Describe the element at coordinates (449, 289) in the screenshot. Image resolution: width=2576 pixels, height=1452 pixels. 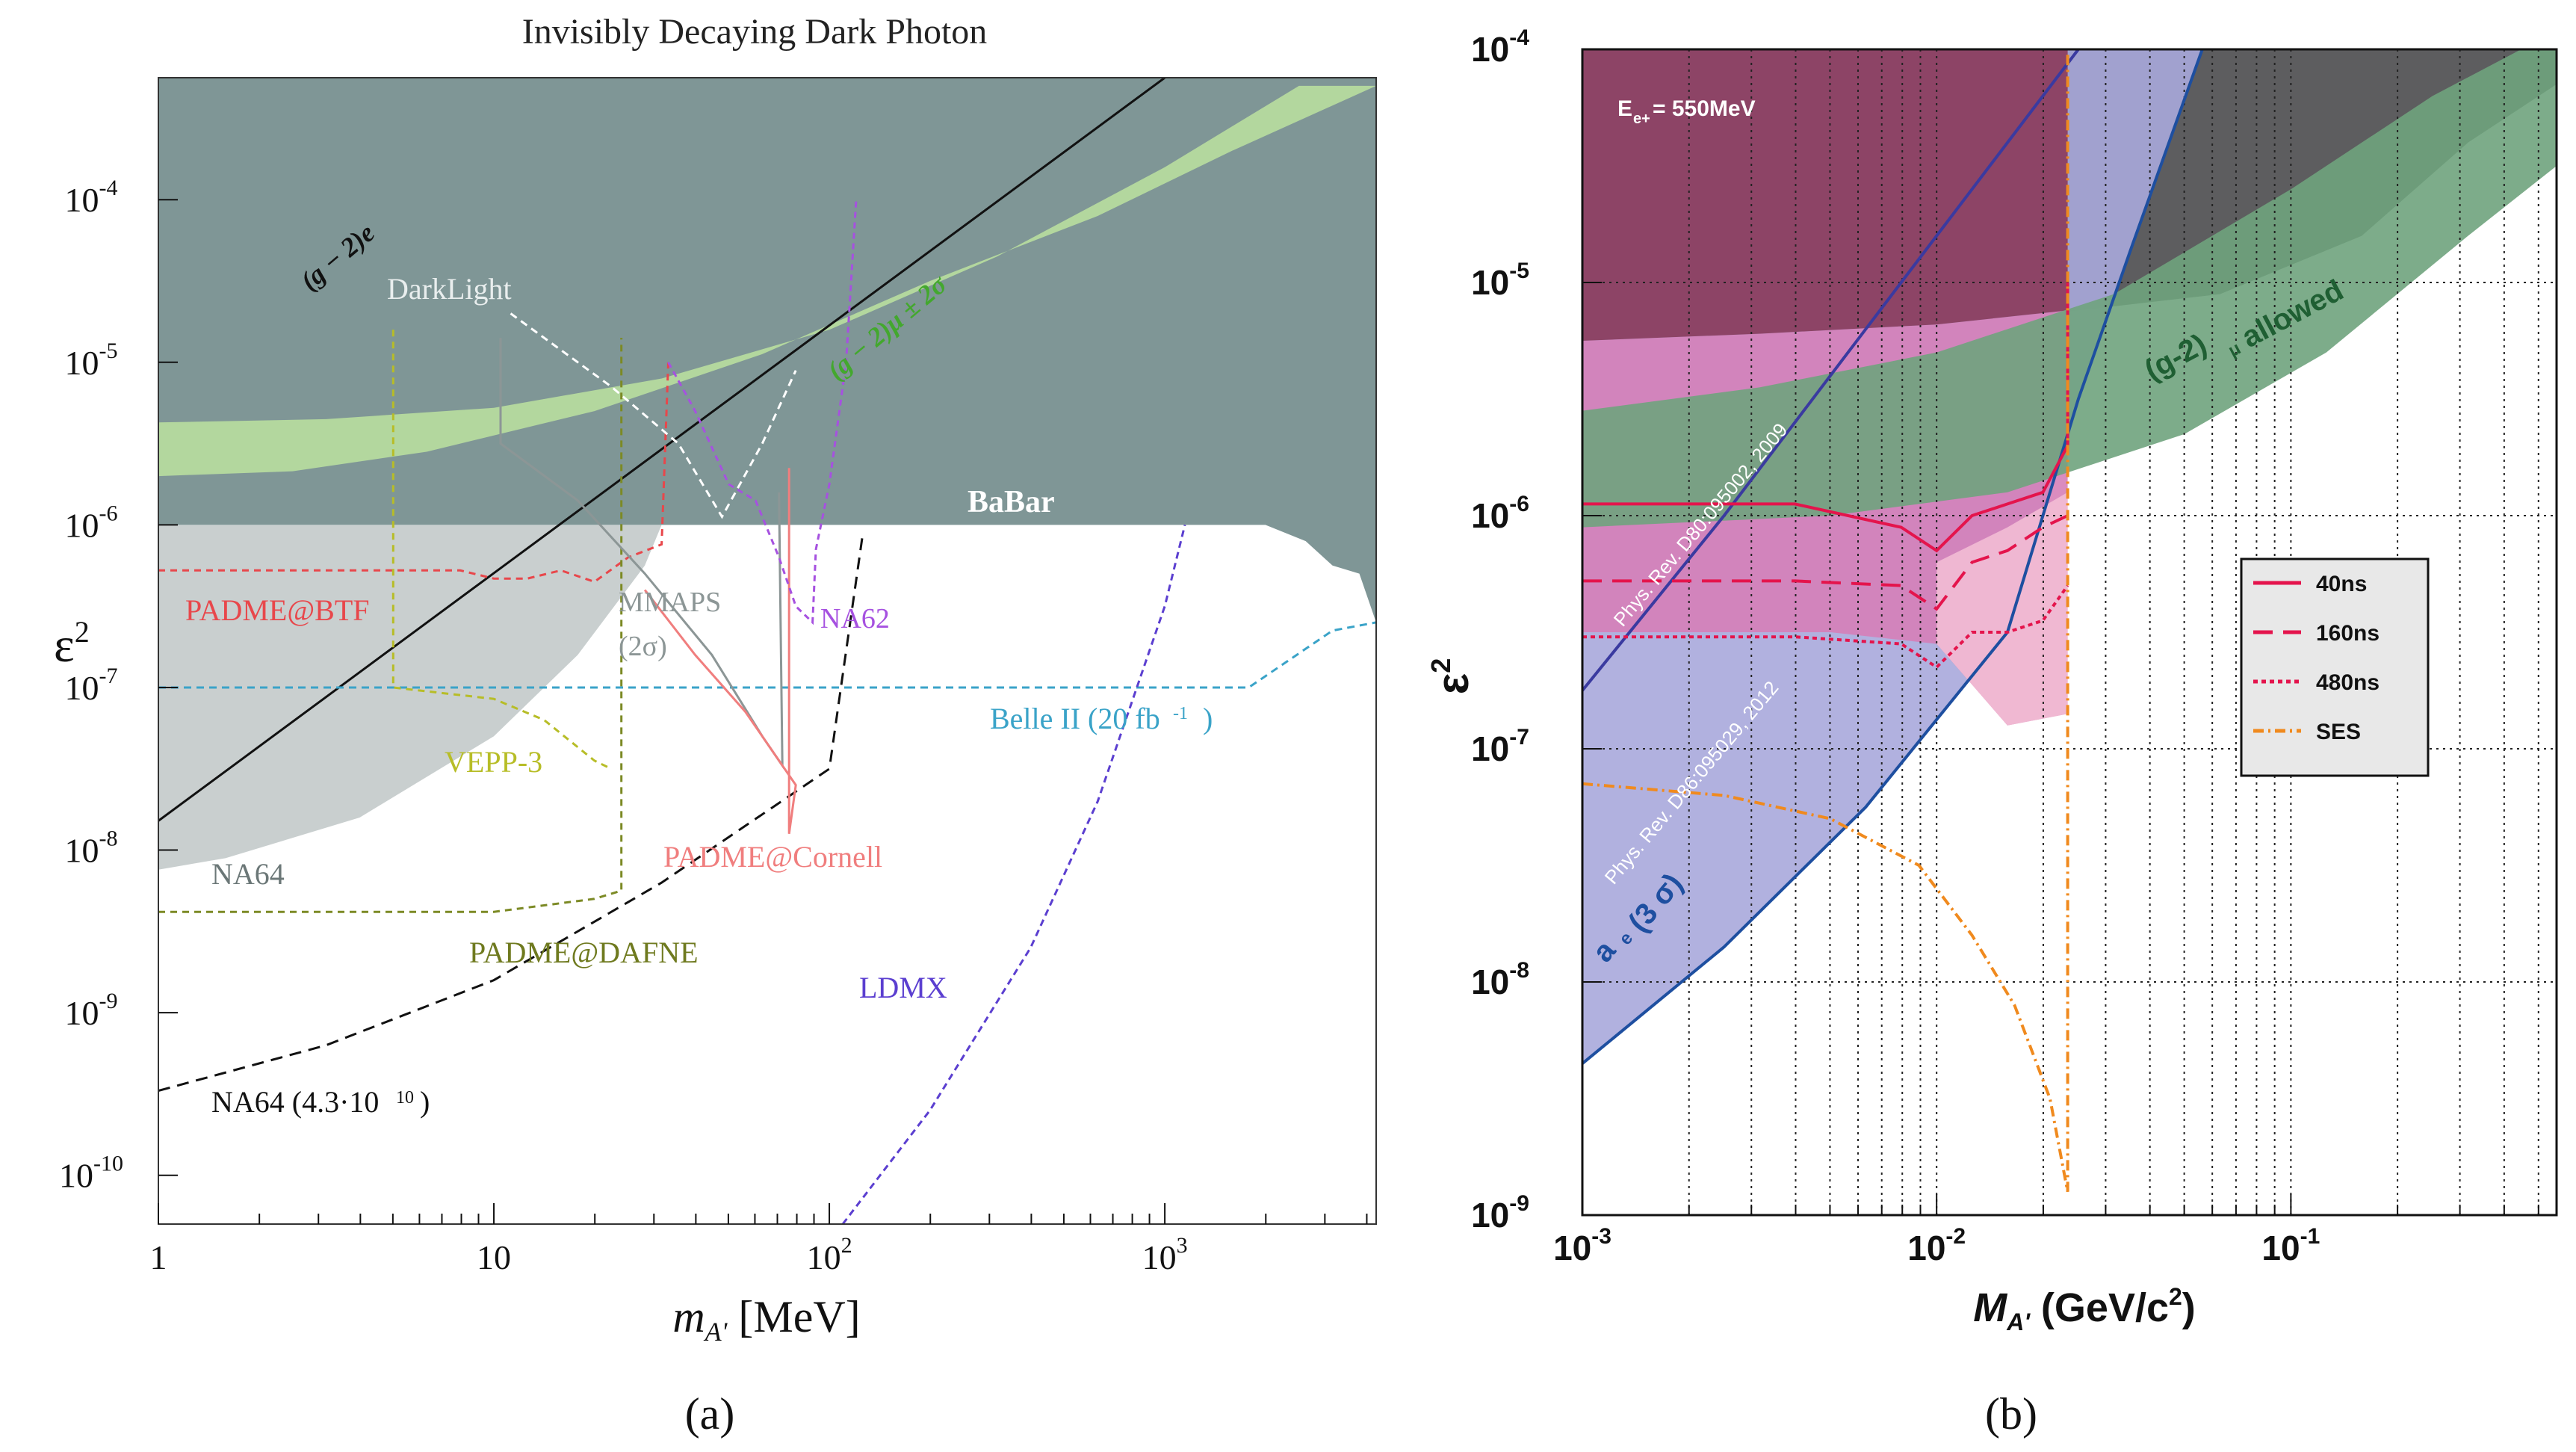
I see `label-darklight: DarkLight` at that location.